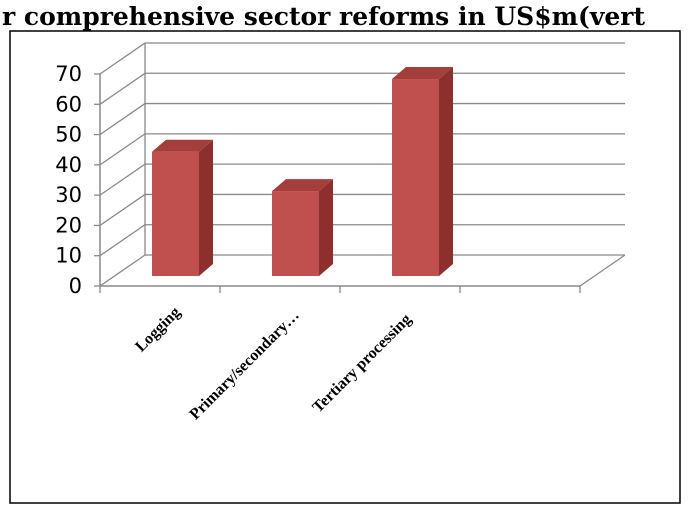  I want to click on y-tick-label: 50, so click(68, 135).